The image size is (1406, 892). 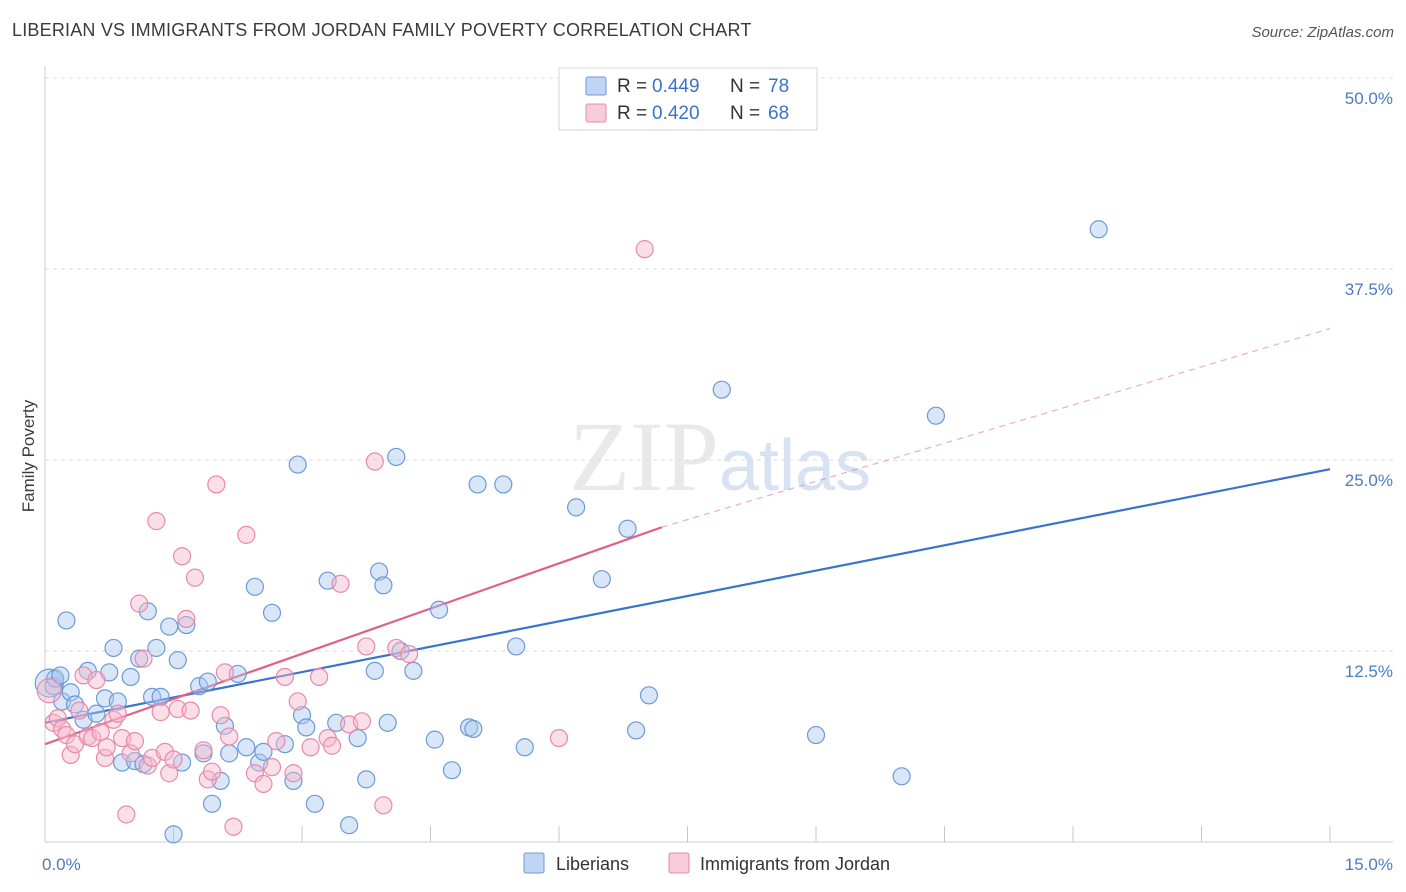 What do you see at coordinates (1369, 480) in the screenshot?
I see `y-tick-label-1: 25.0%` at bounding box center [1369, 480].